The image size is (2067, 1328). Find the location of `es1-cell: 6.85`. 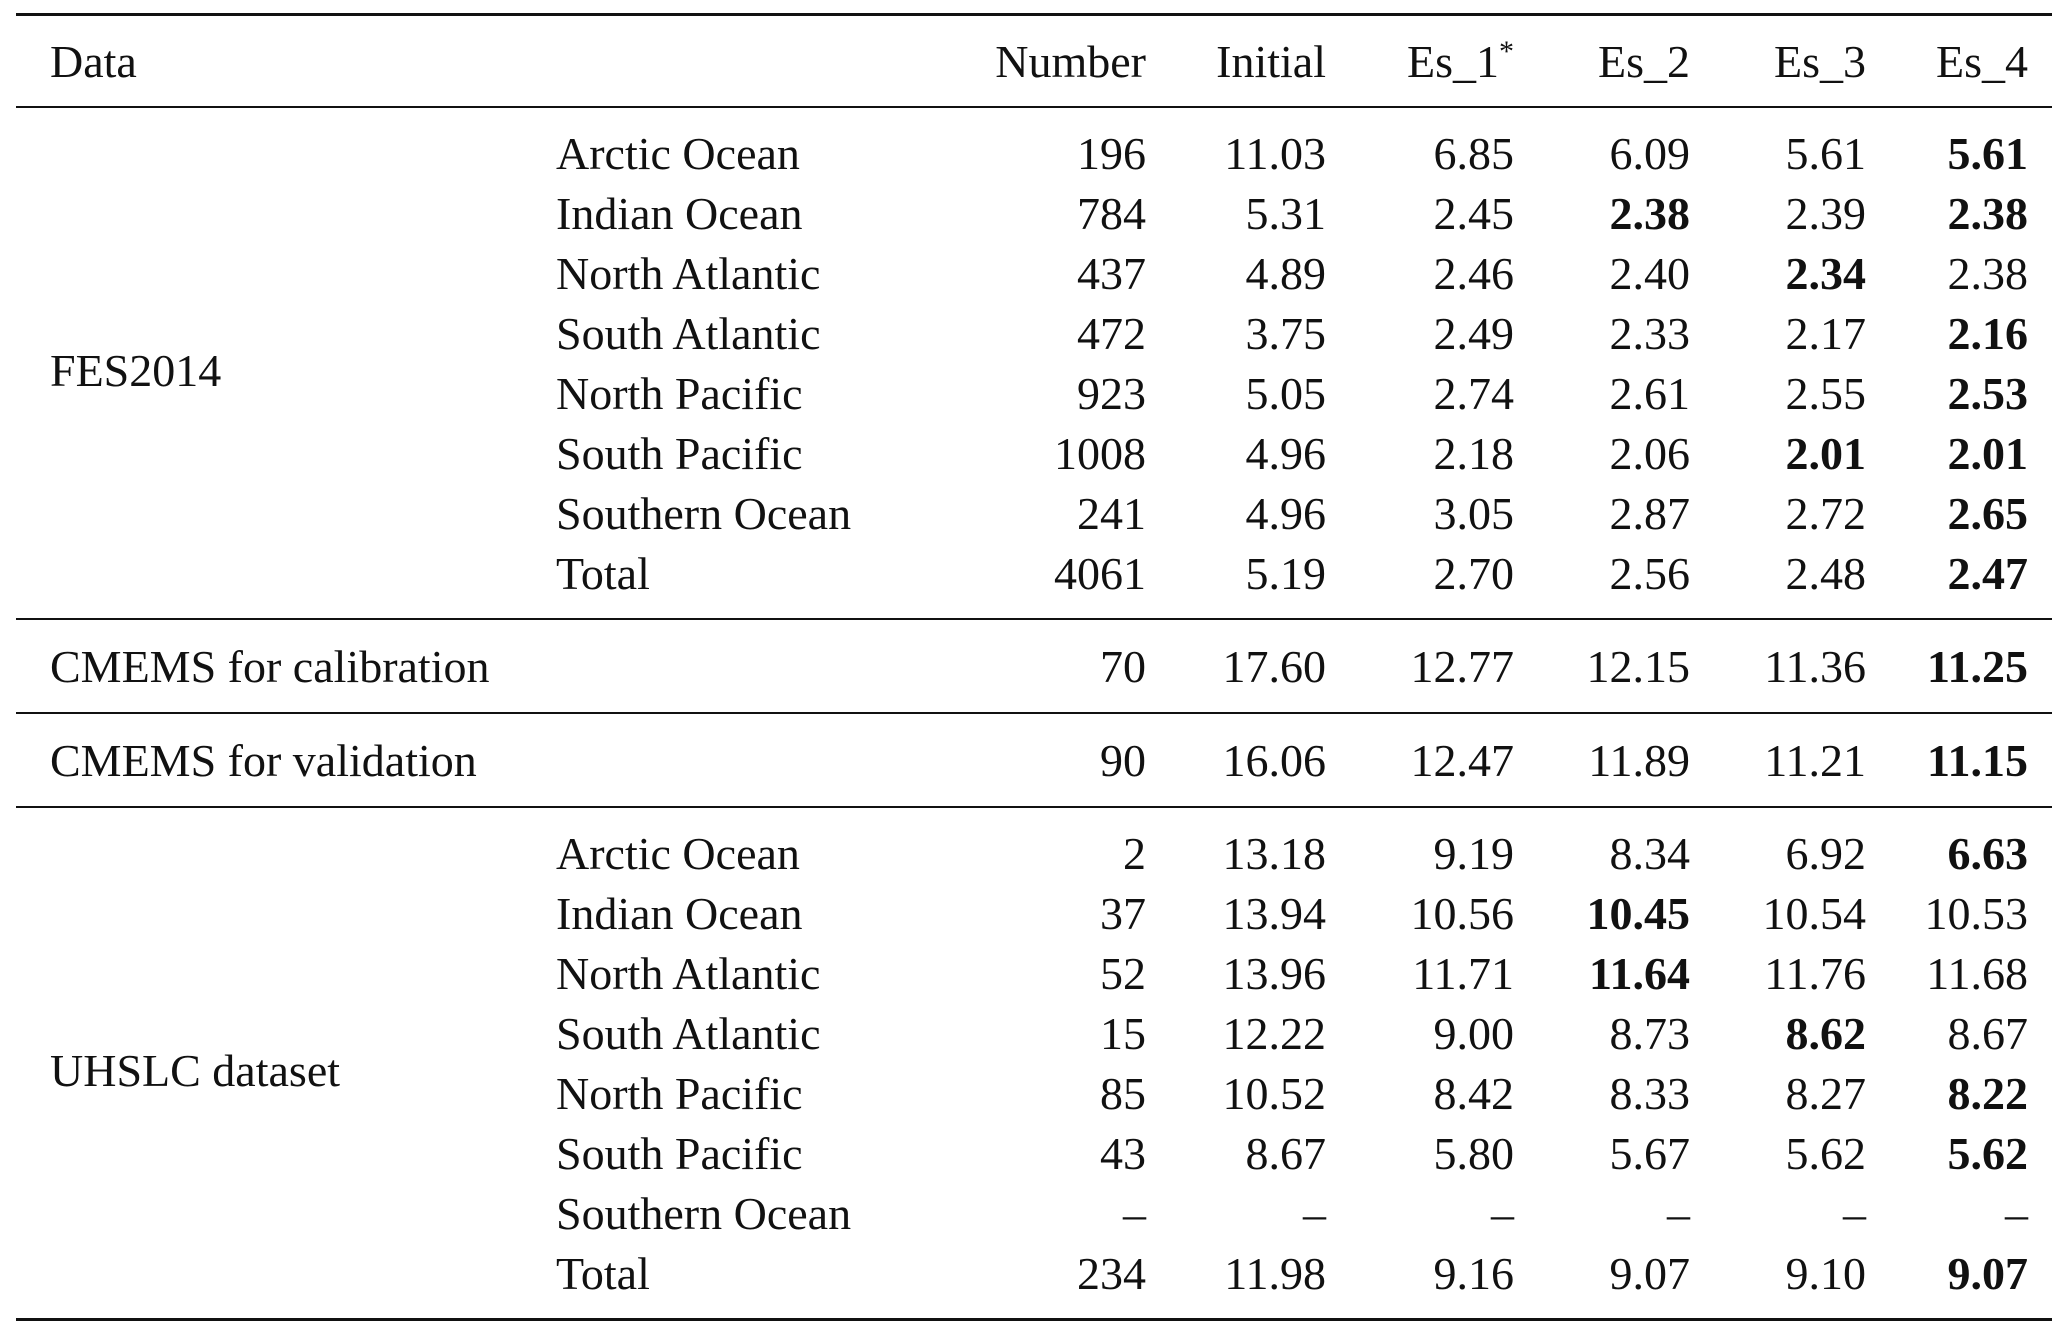

es1-cell: 6.85 is located at coordinates (1474, 153).